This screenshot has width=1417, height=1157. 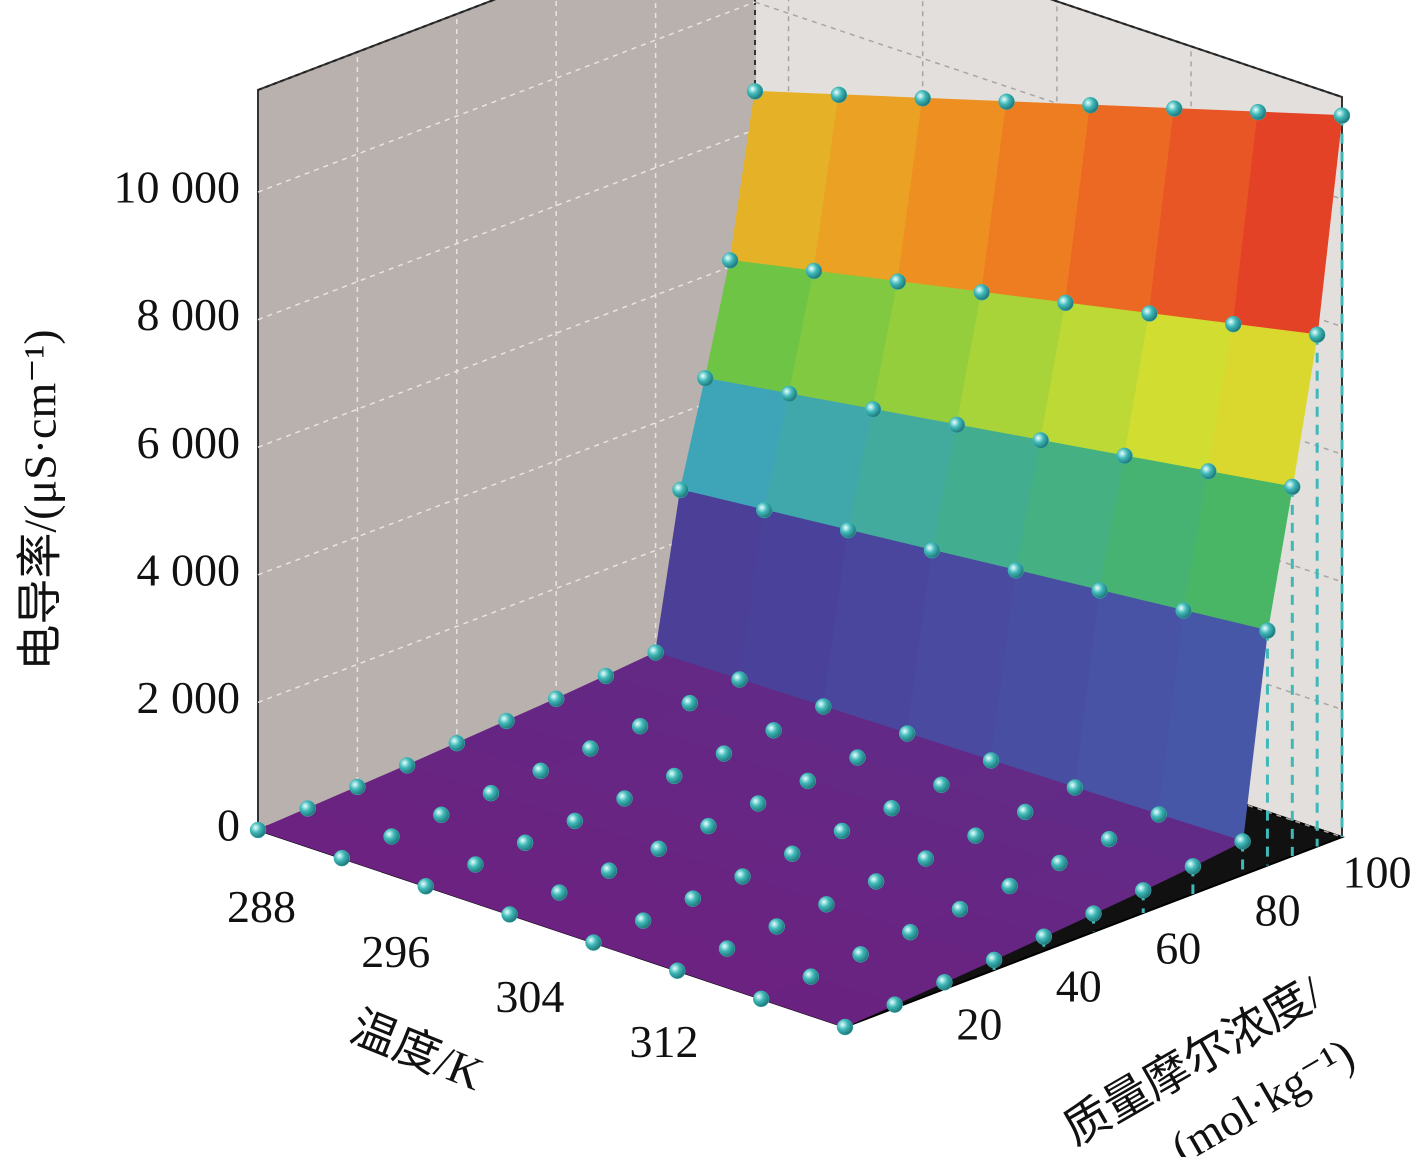 What do you see at coordinates (529, 996) in the screenshot?
I see `x-tick-label: 304` at bounding box center [529, 996].